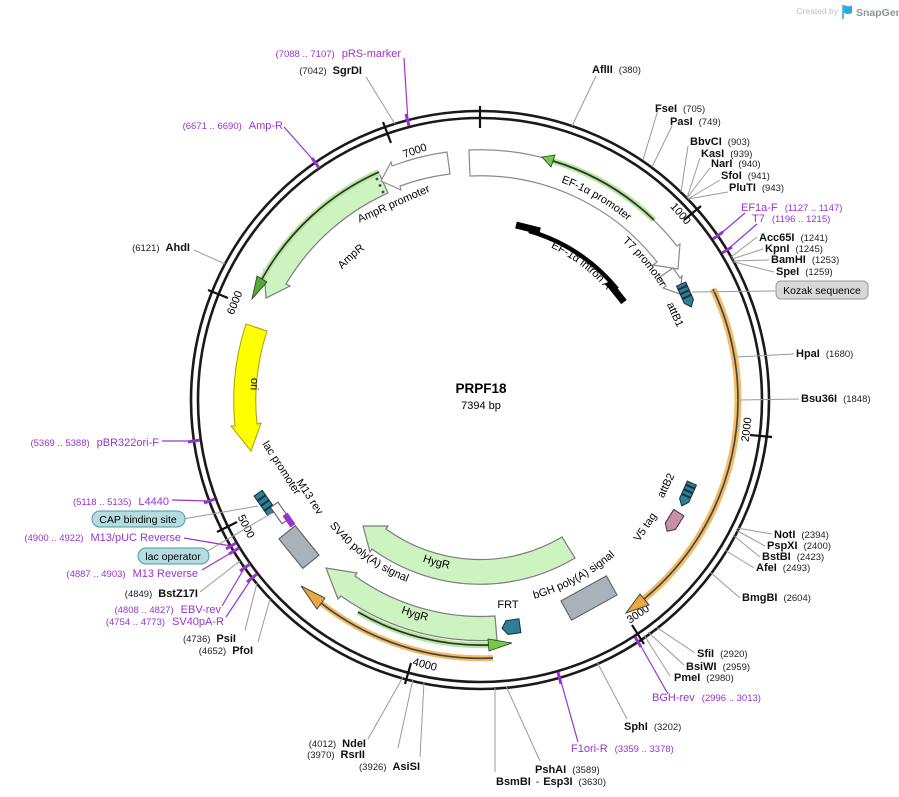 This screenshot has height=797, width=899. I want to click on primer-label: T7 (1196 .. 1215), so click(791, 219).